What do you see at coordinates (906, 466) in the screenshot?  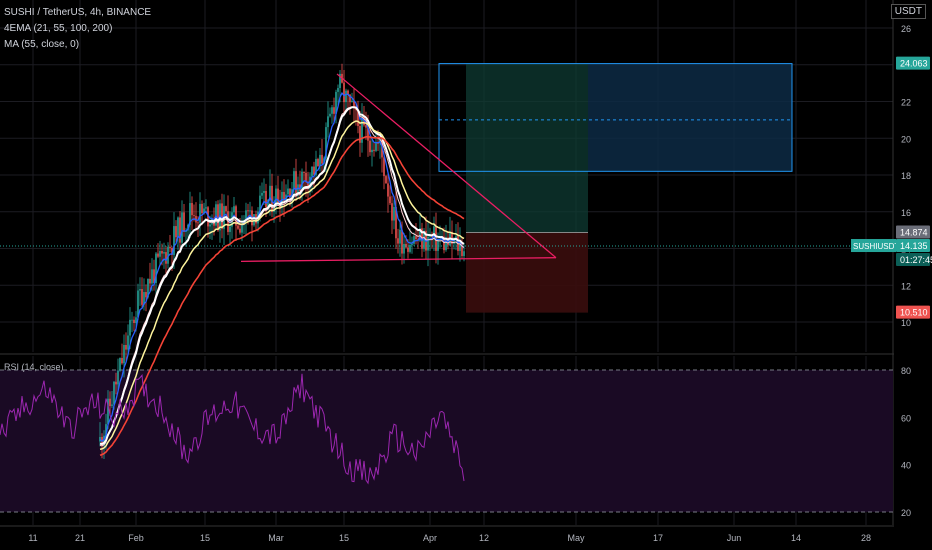 I see `rsi-tick-label: 40` at bounding box center [906, 466].